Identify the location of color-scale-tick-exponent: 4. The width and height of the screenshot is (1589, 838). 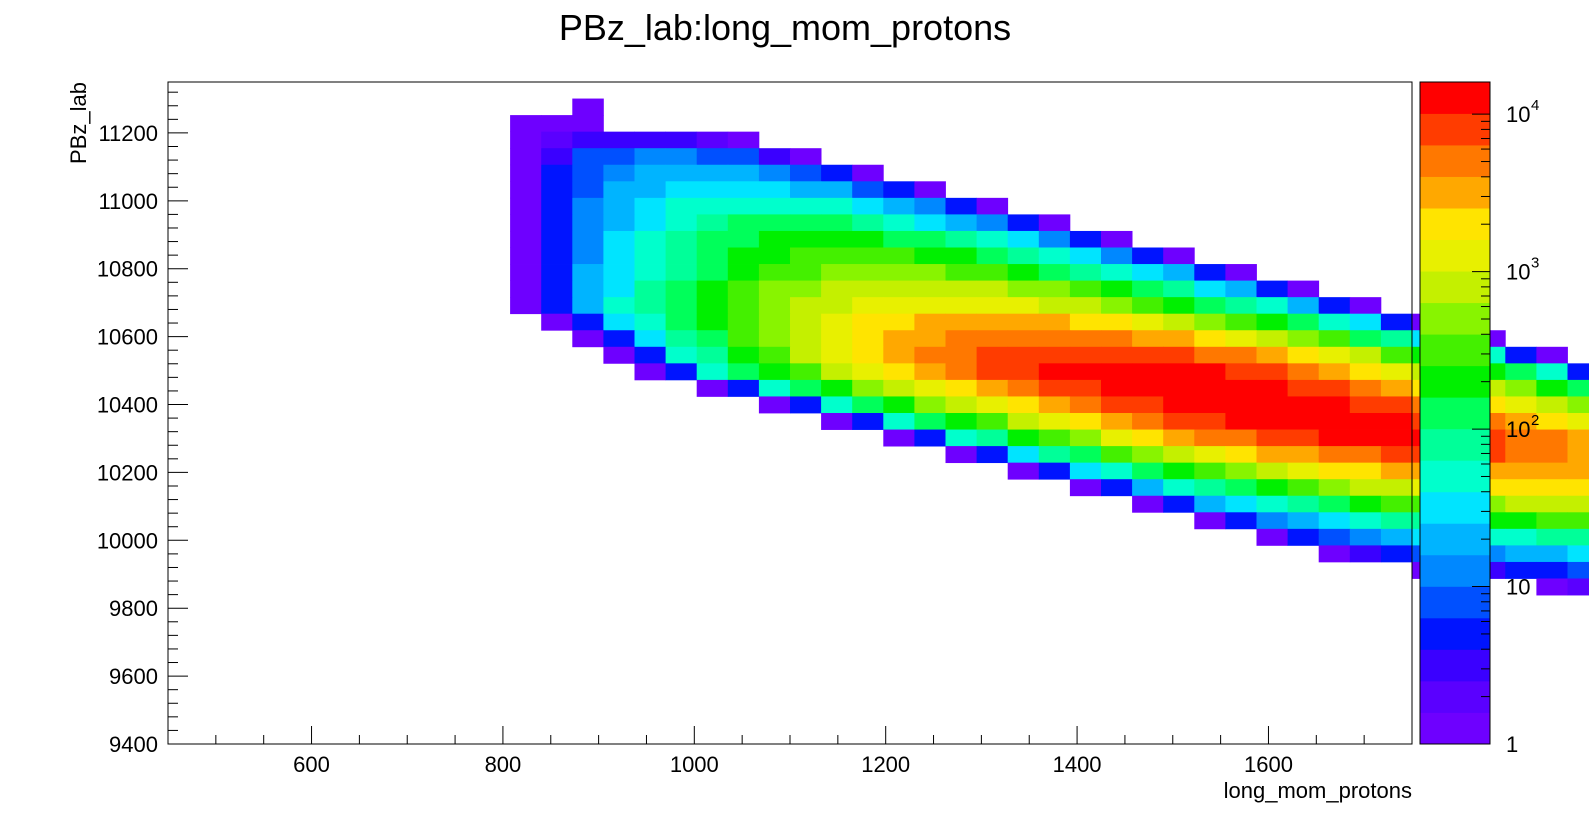
(1535, 105).